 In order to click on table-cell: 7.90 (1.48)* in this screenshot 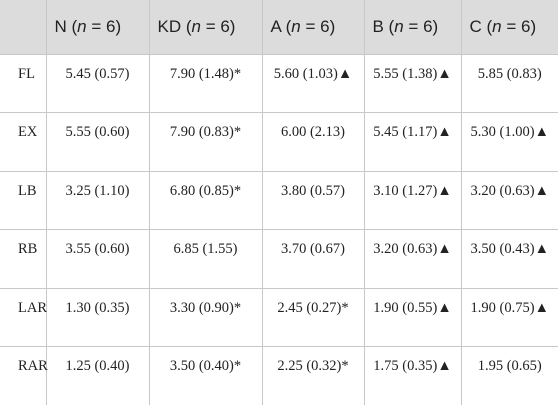, I will do `click(205, 83)`.